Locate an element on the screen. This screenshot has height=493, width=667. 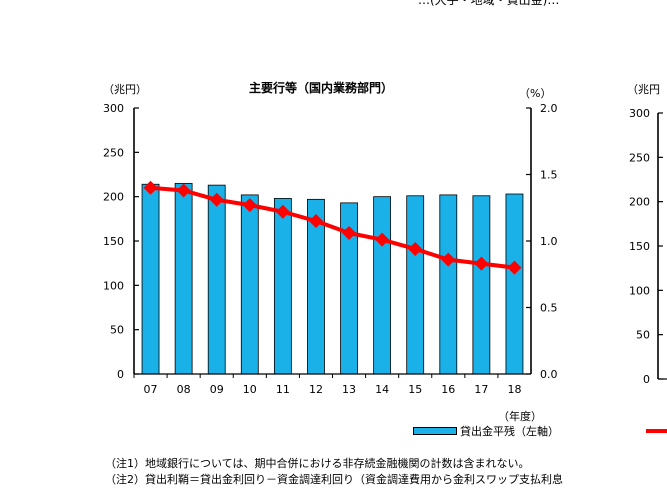
chart2-left-axis-unit: （兆円 is located at coordinates (643, 89).